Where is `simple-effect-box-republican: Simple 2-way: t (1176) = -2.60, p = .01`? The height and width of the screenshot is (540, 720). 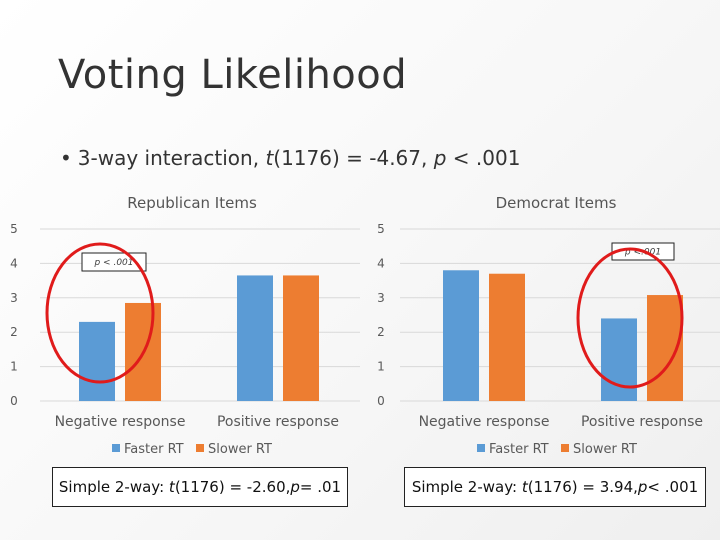 simple-effect-box-republican: Simple 2-way: t (1176) = -2.60, p = .01 is located at coordinates (200, 487).